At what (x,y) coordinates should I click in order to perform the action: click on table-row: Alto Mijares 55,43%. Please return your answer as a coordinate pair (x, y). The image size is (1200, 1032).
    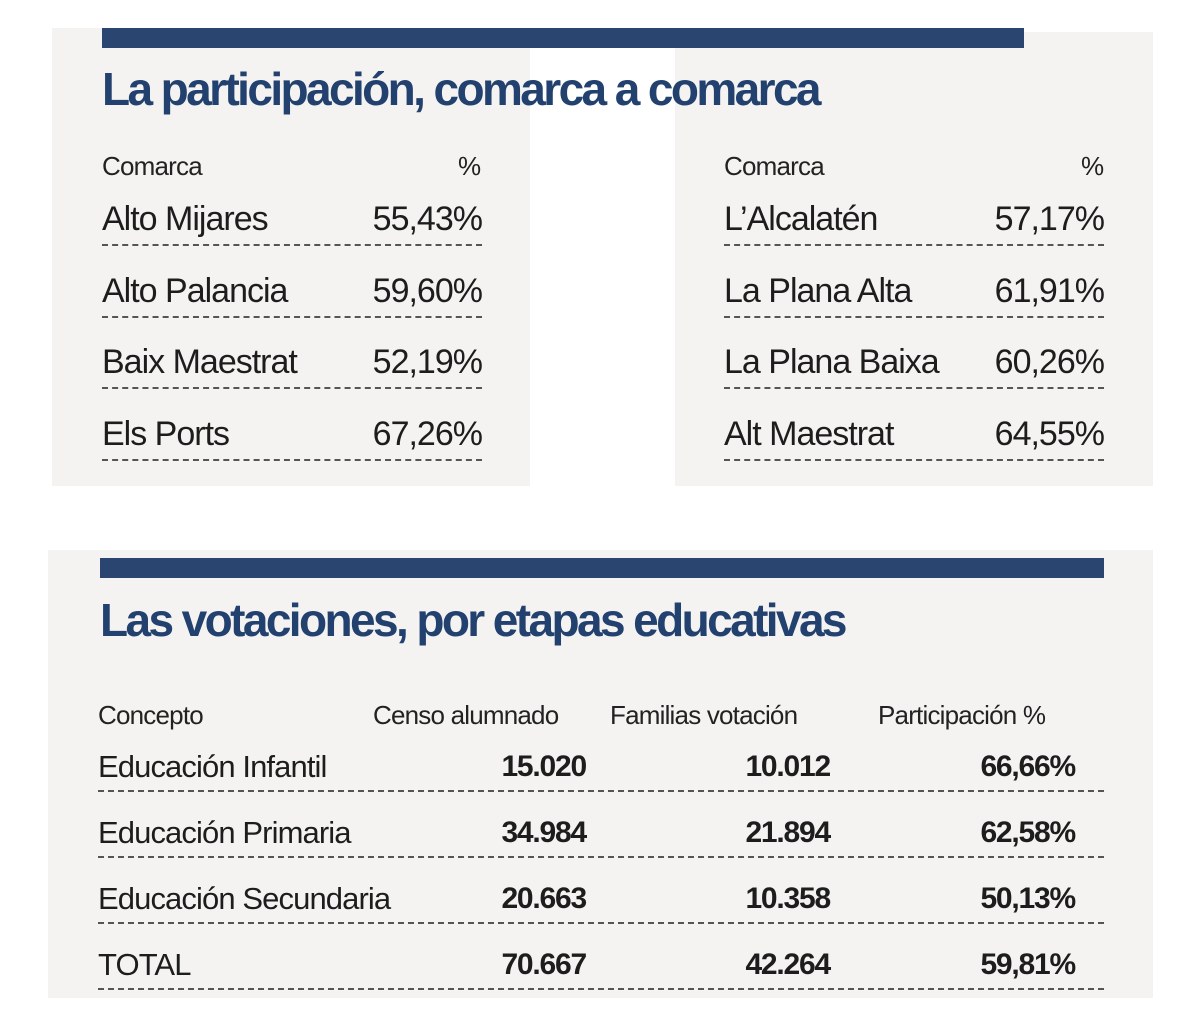
    Looking at the image, I should click on (292, 218).